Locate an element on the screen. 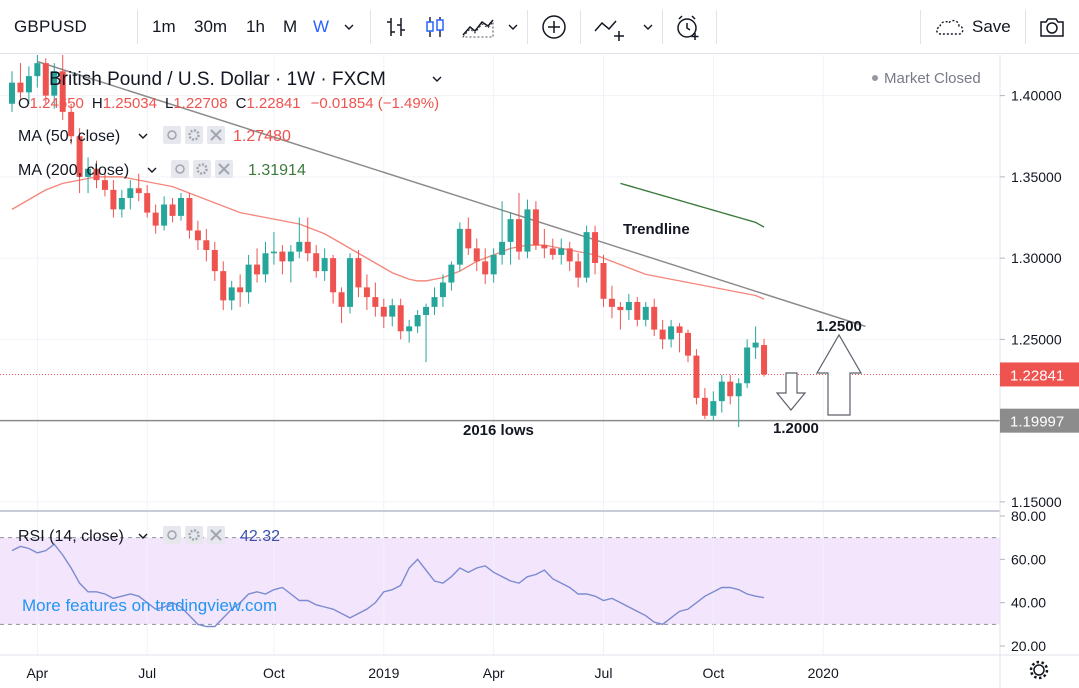 Image resolution: width=1079 pixels, height=688 pixels. time-tick-label: Oct is located at coordinates (713, 673).